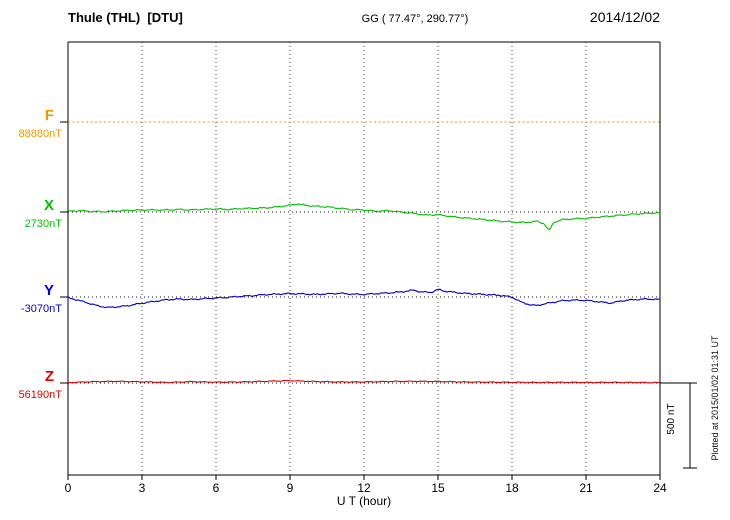 This screenshot has height=520, width=730. Describe the element at coordinates (512, 488) in the screenshot. I see `x-tick-label: 18` at that location.